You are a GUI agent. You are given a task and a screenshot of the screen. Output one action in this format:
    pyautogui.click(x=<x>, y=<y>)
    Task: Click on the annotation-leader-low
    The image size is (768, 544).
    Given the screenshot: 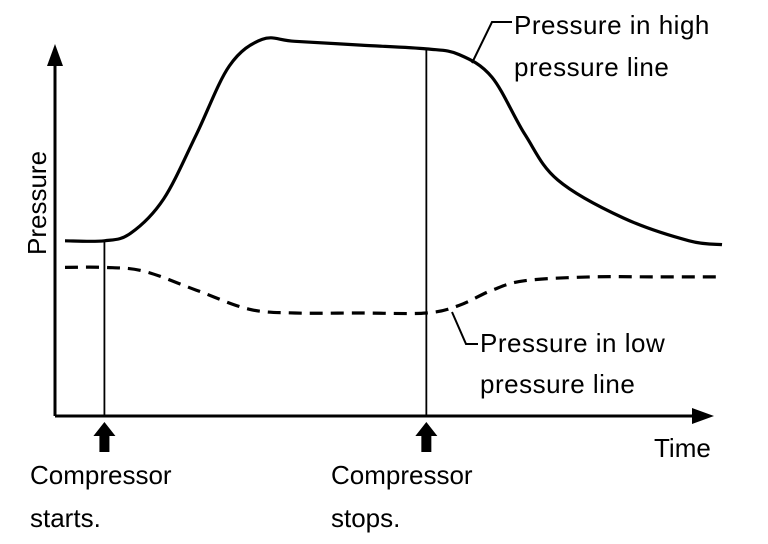 What is the action you would take?
    pyautogui.click(x=464, y=328)
    